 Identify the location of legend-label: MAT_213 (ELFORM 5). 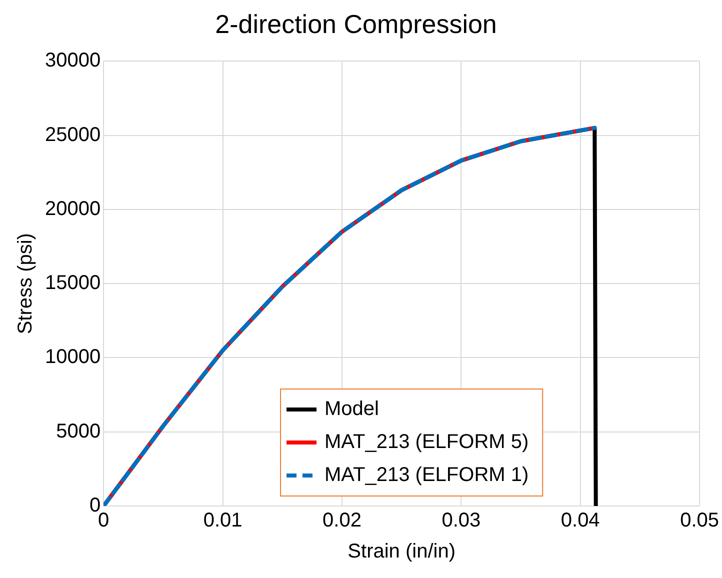
(426, 442).